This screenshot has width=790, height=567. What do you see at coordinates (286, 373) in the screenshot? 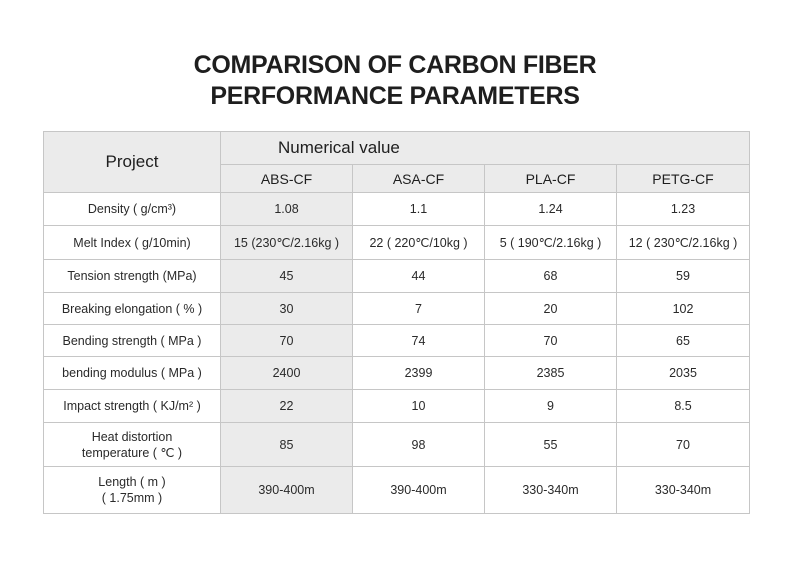
I see `table-cell: 2400` at bounding box center [286, 373].